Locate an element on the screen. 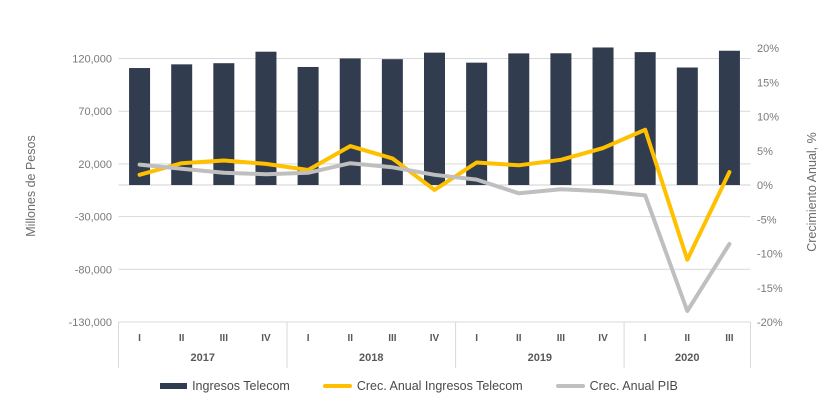 The height and width of the screenshot is (414, 838). year-label: 2019 is located at coordinates (540, 358).